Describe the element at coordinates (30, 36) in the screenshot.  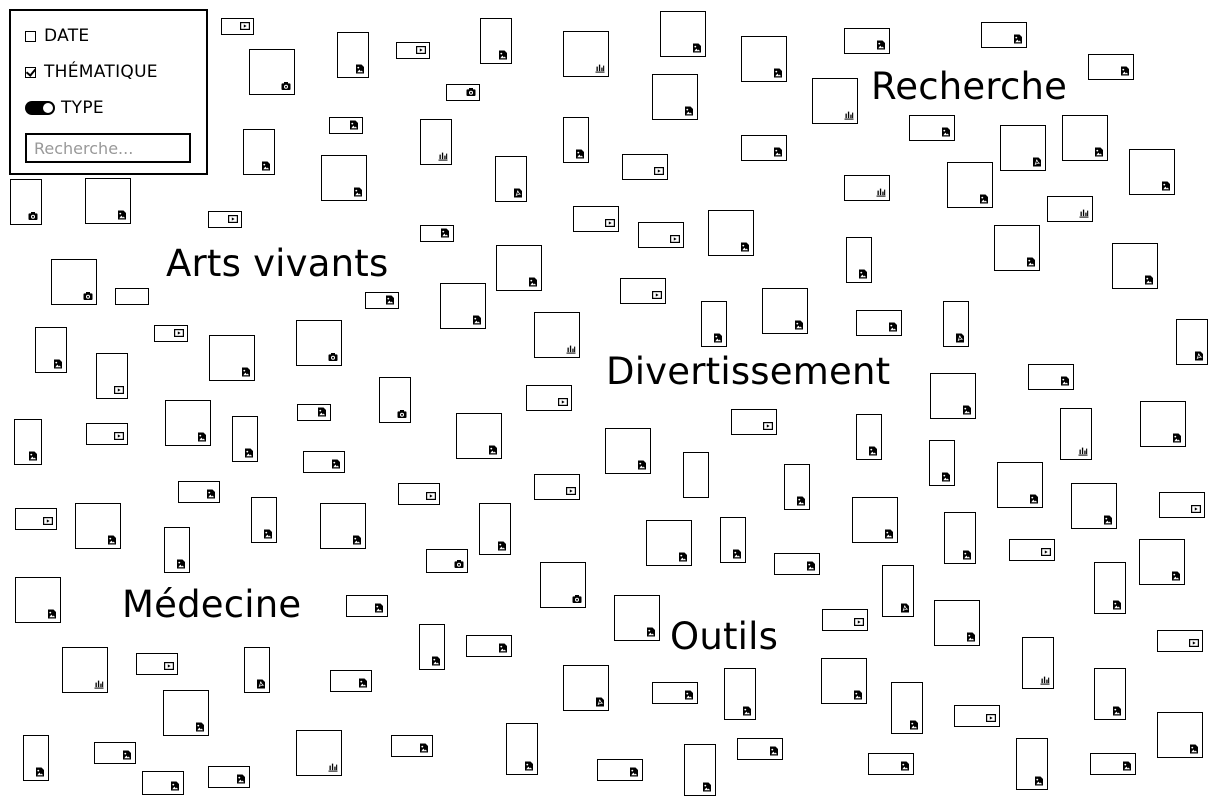
I see `checkbox-icon` at that location.